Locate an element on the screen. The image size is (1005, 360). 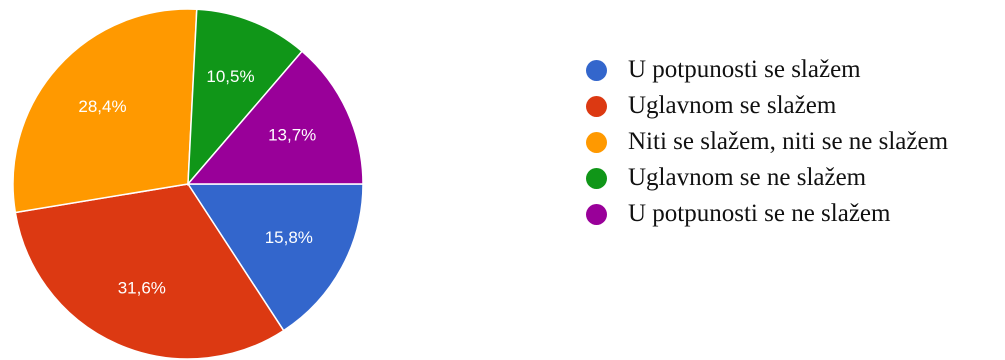
slice-value-label-4: 10,5% is located at coordinates (230, 76).